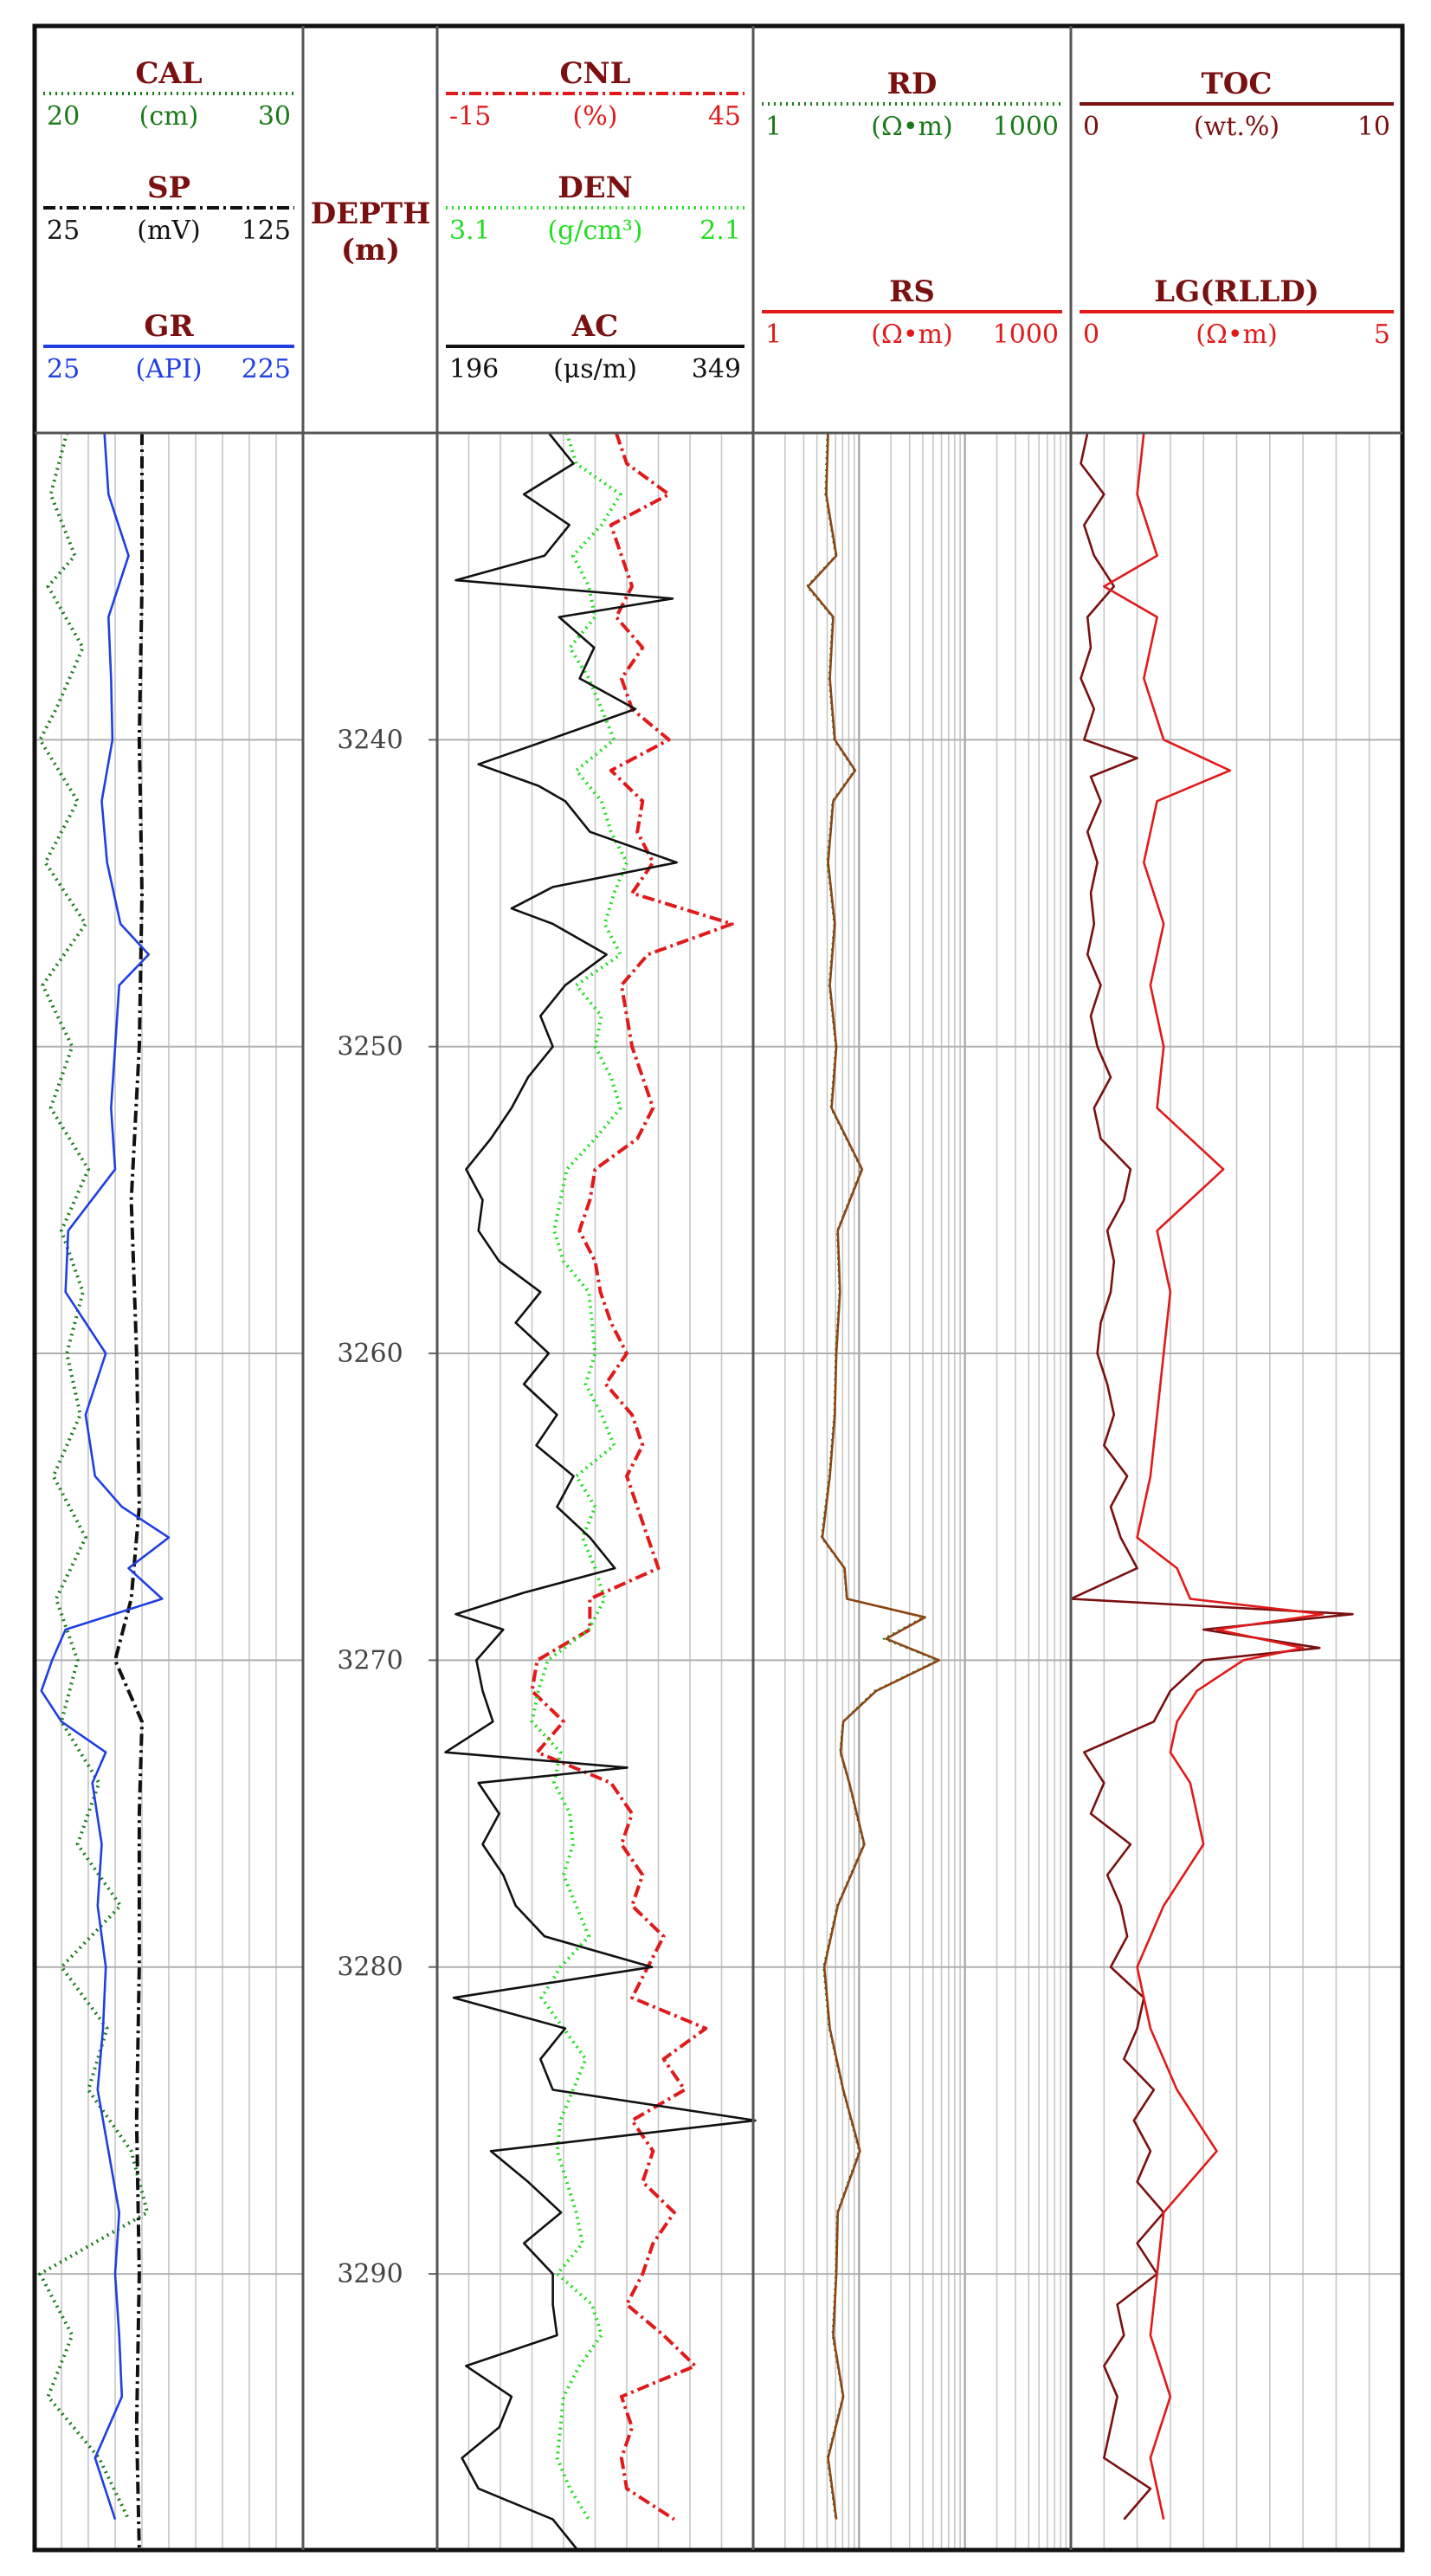 This screenshot has height=2576, width=1431. What do you see at coordinates (595, 369) in the screenshot?
I see `curve-header-unit: (μs/m)` at bounding box center [595, 369].